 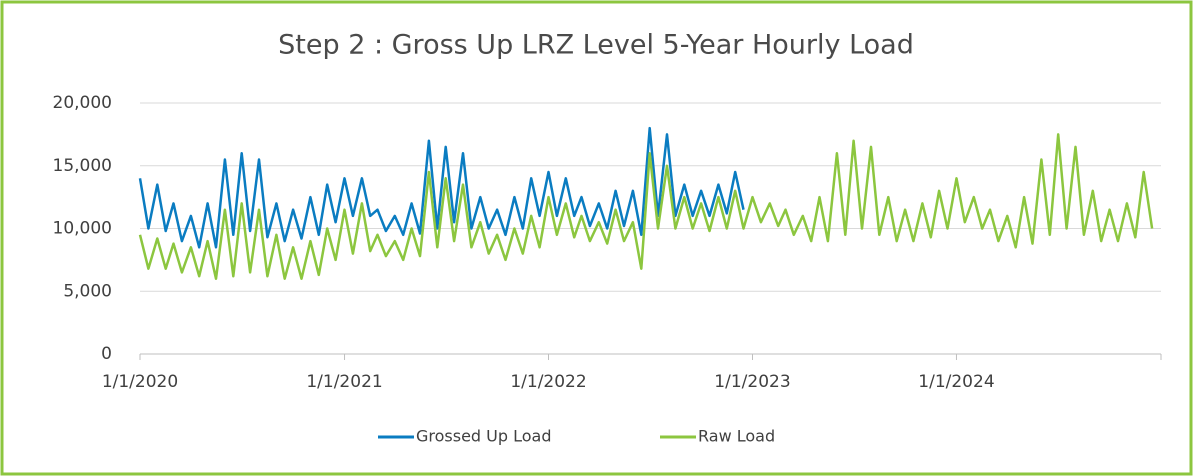 What do you see at coordinates (82, 166) in the screenshot?
I see `y-tick-label: 15,000` at bounding box center [82, 166].